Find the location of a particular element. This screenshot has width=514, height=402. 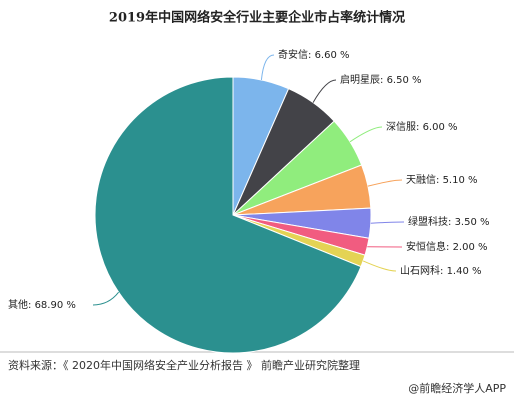

category-label: 其他 is located at coordinates (18, 304).